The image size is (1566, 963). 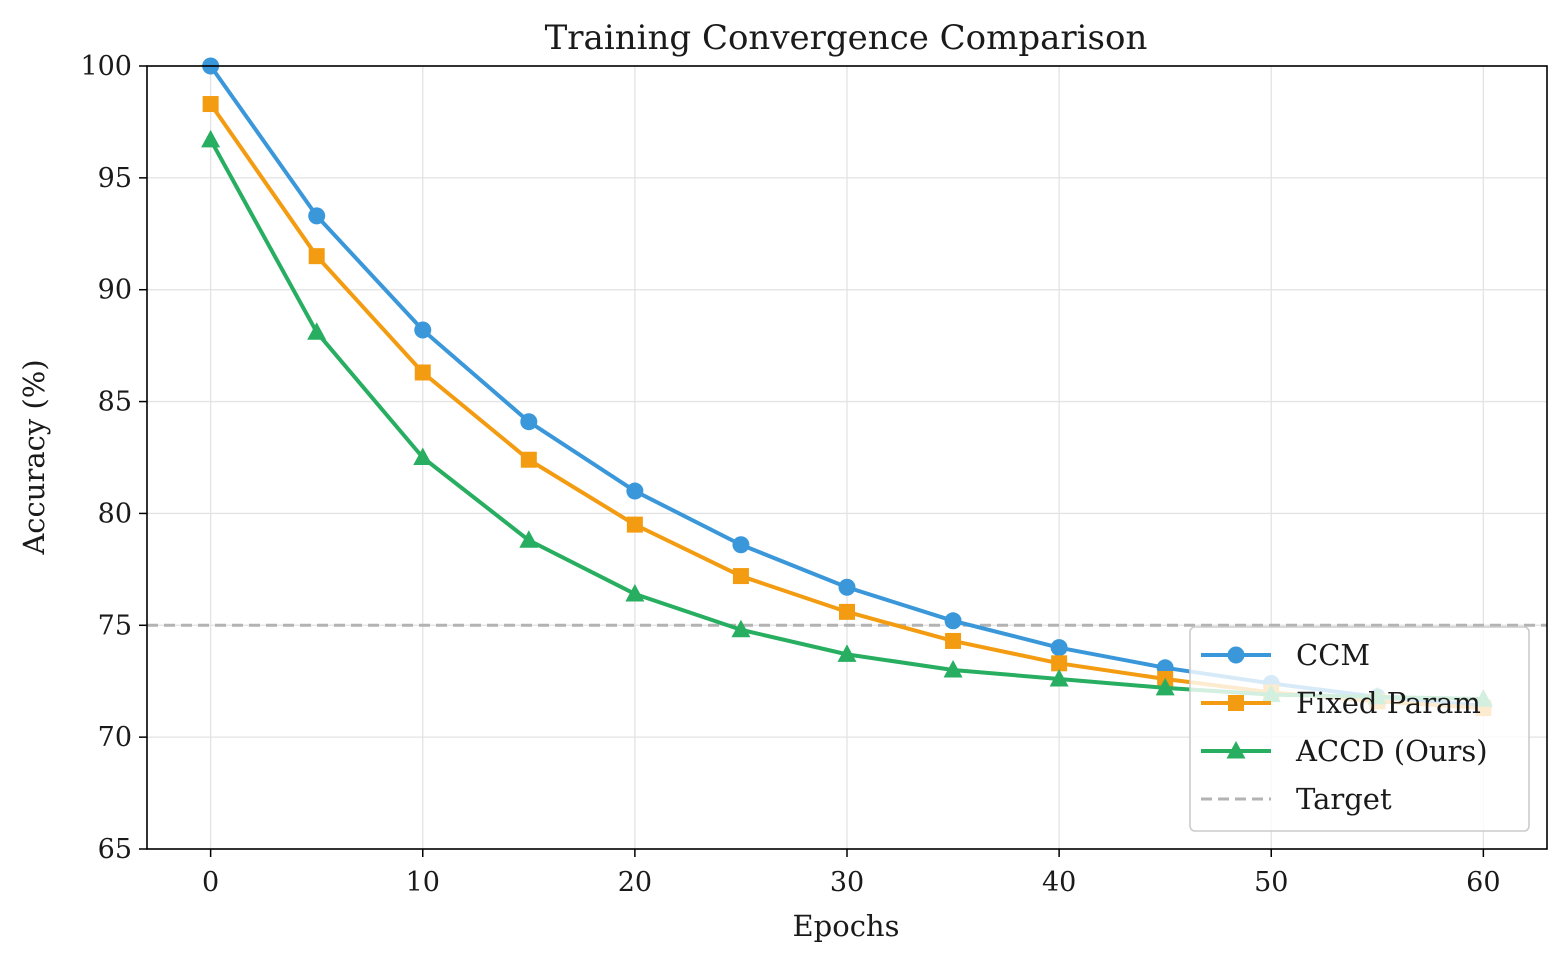 I want to click on legend-entry: Fixed Param, so click(x=1341, y=703).